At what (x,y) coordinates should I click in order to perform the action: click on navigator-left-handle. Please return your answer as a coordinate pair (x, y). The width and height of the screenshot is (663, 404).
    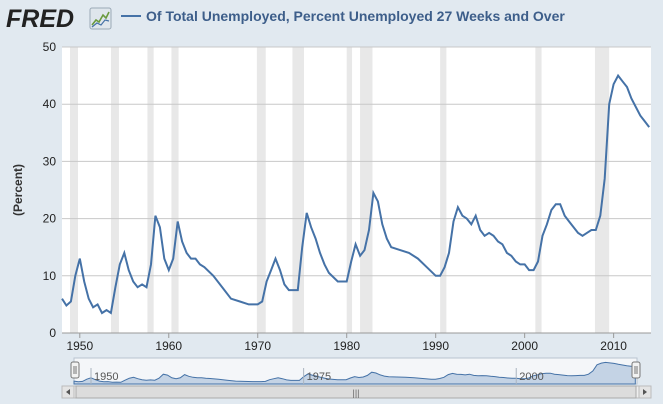
    Looking at the image, I should click on (75, 370).